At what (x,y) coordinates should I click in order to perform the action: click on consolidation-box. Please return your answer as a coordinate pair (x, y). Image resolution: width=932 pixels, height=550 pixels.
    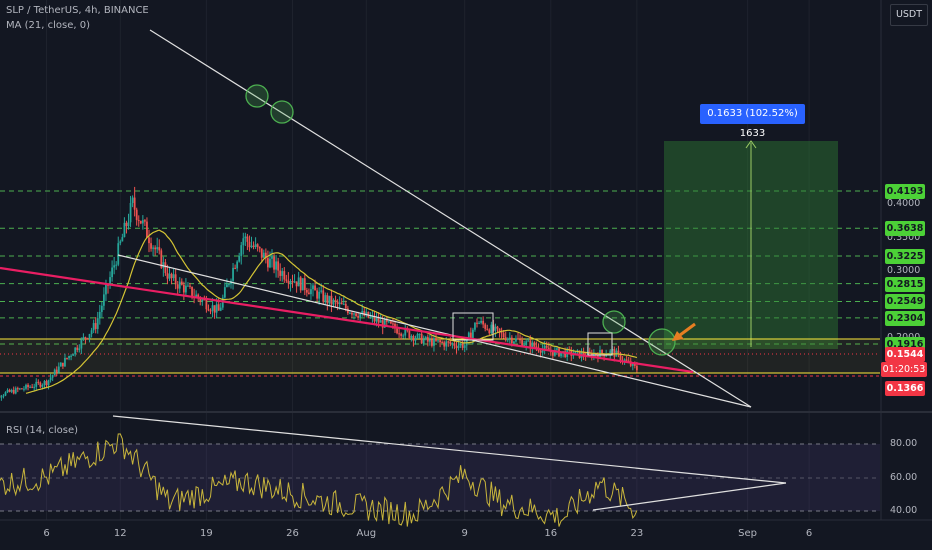
    Looking at the image, I should click on (473, 326).